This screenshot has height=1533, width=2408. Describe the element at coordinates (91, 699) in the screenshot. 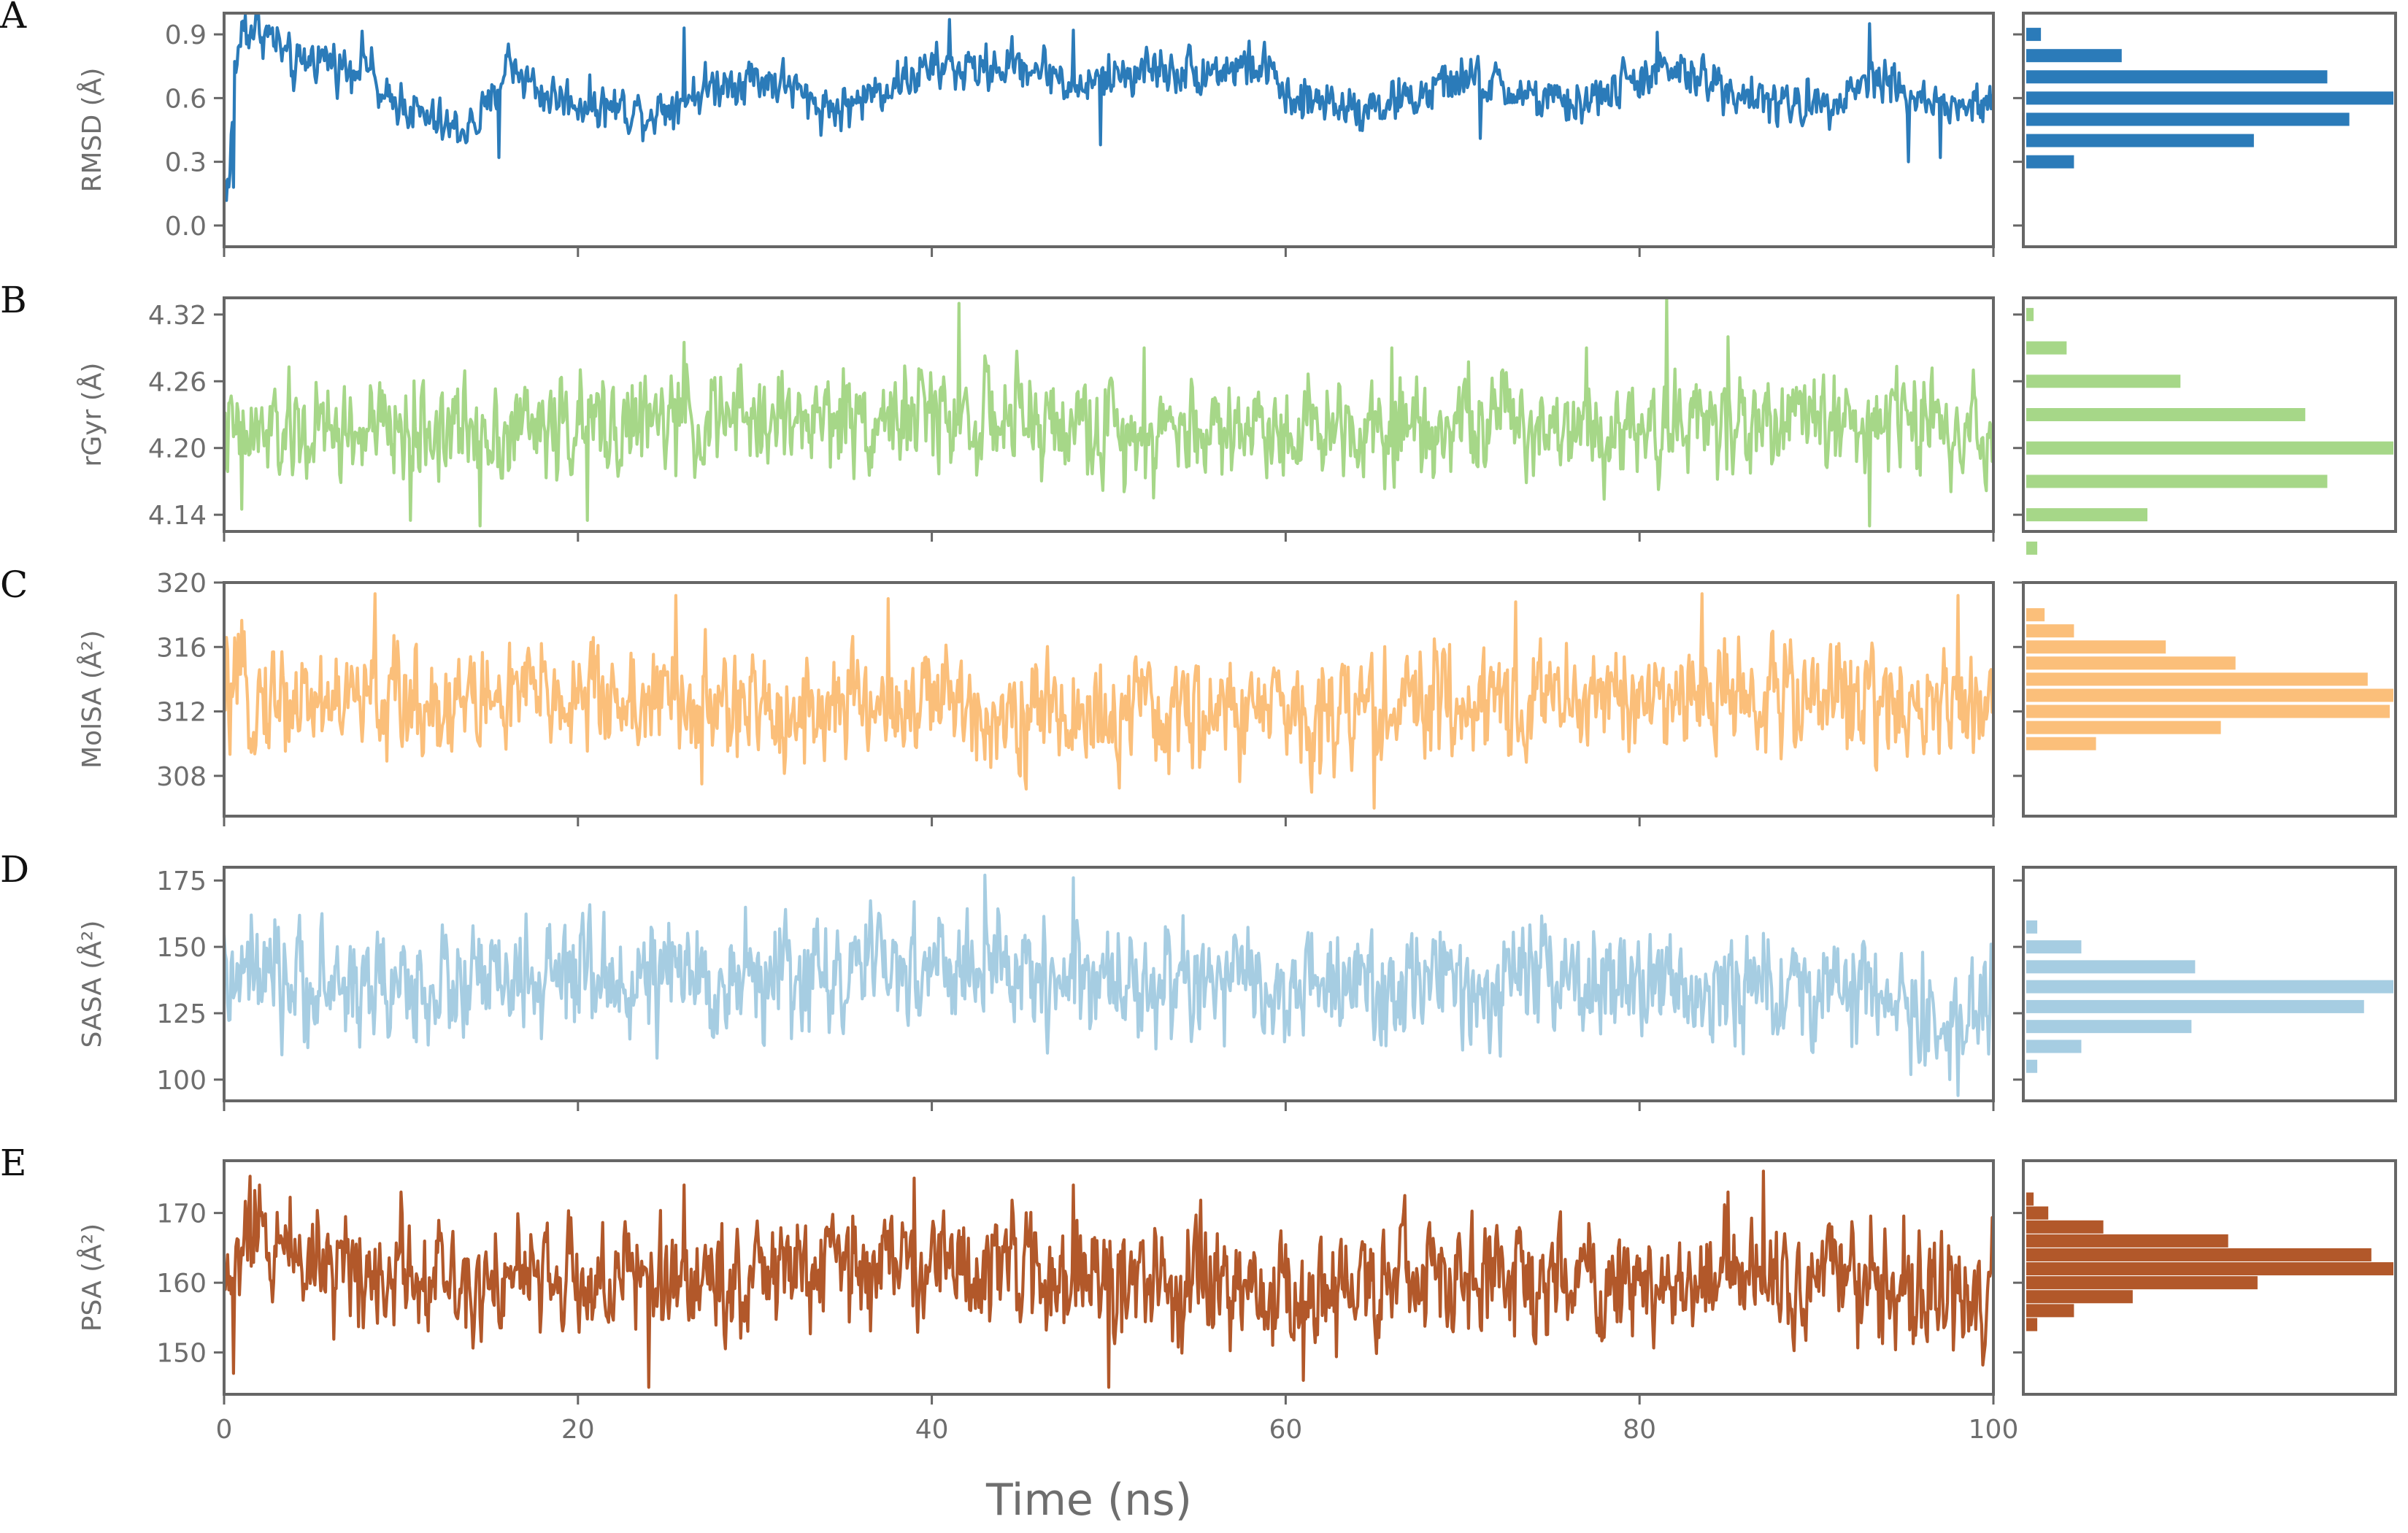

I see `y-axis-label-c: MolSA (Å²)` at that location.